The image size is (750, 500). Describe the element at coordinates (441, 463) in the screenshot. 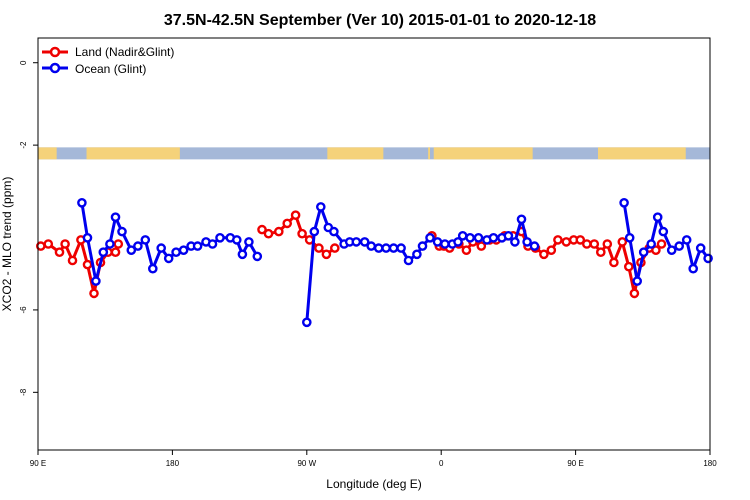

I see `x-tick-label: 0` at that location.